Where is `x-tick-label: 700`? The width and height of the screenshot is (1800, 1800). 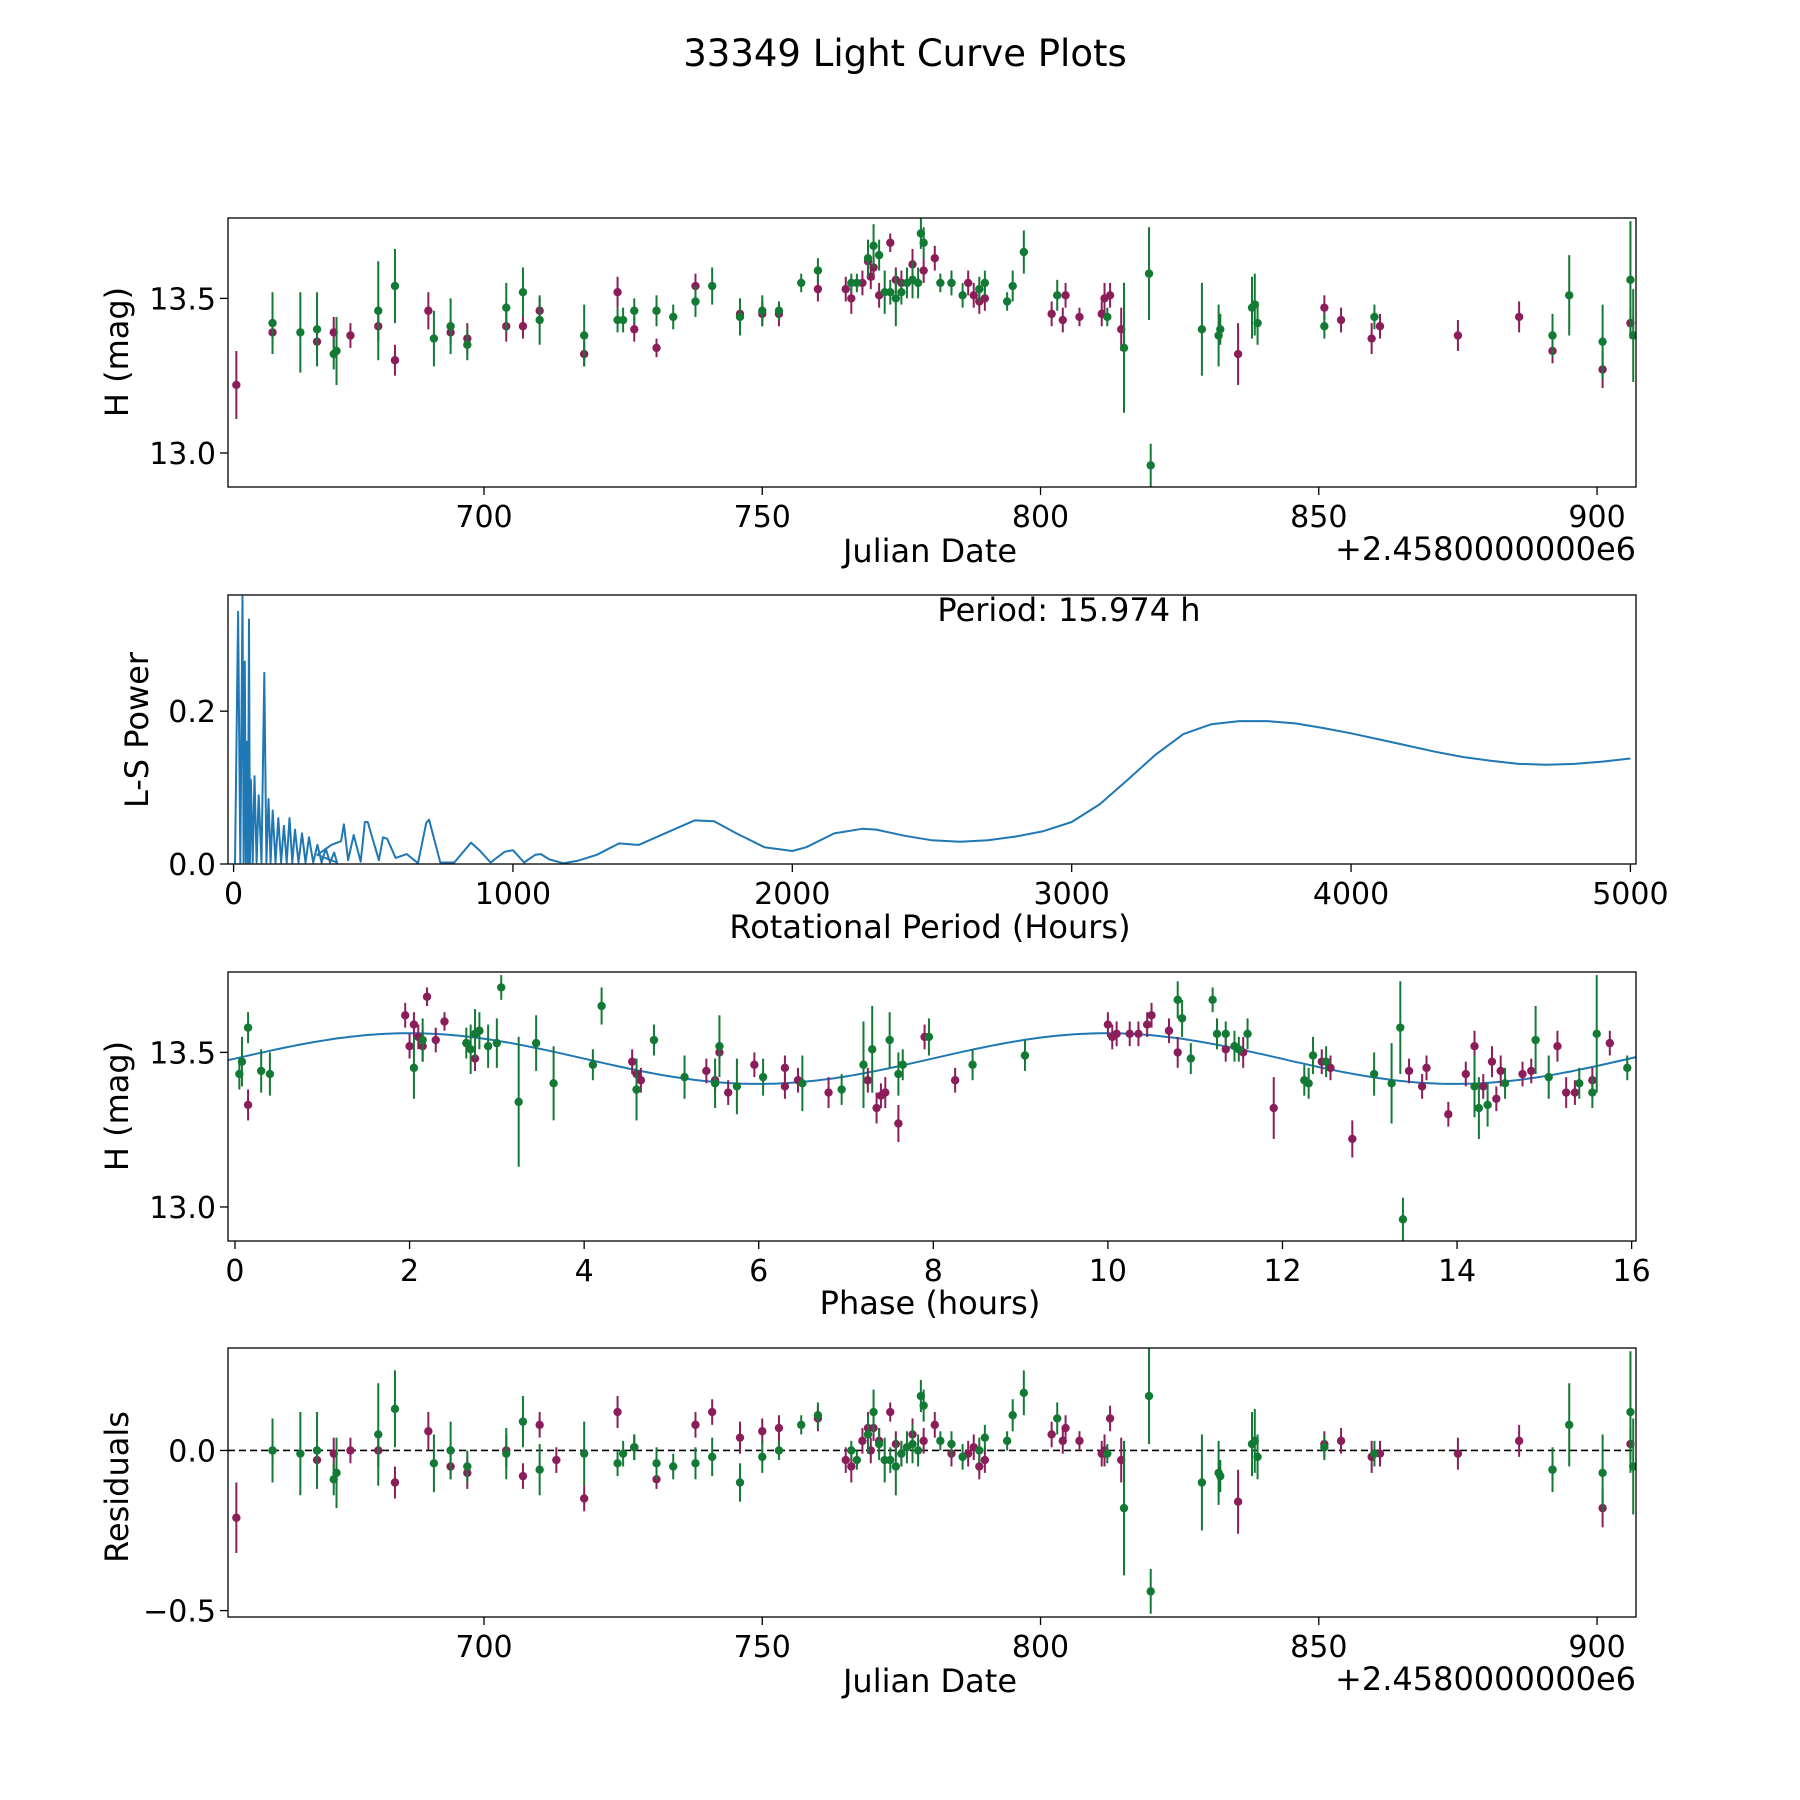
x-tick-label: 700 is located at coordinates (483, 1647).